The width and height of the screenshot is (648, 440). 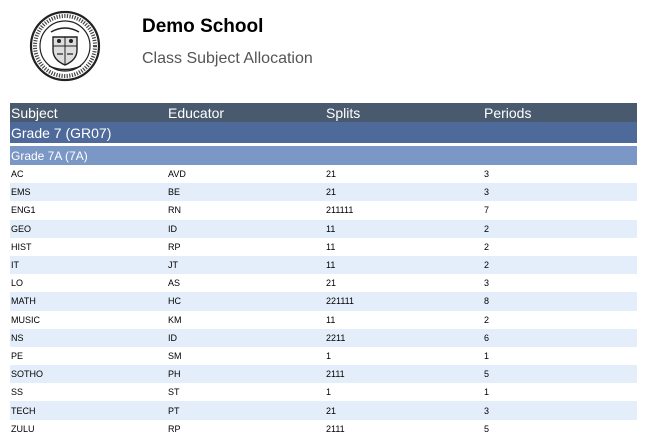 I want to click on cell-subject: AC, so click(x=17, y=174).